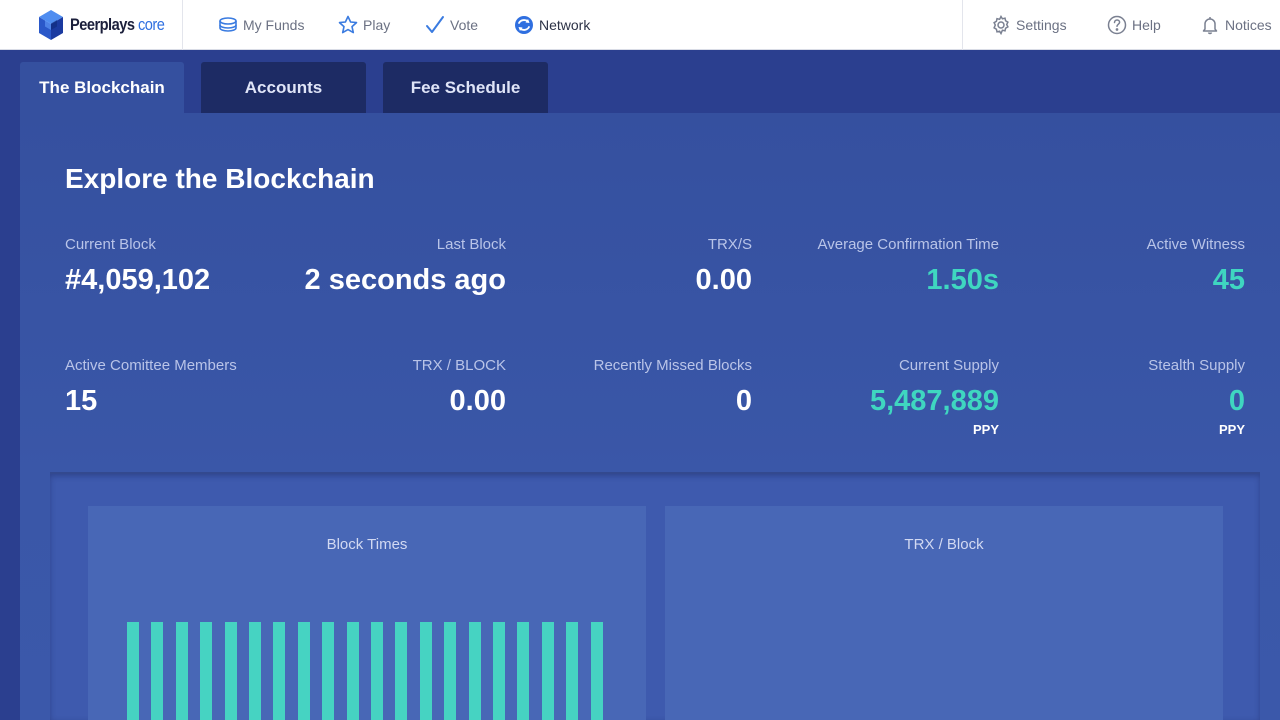  Describe the element at coordinates (908, 244) in the screenshot. I see `avg-confirmation-label: Average Confirmation Time` at that location.